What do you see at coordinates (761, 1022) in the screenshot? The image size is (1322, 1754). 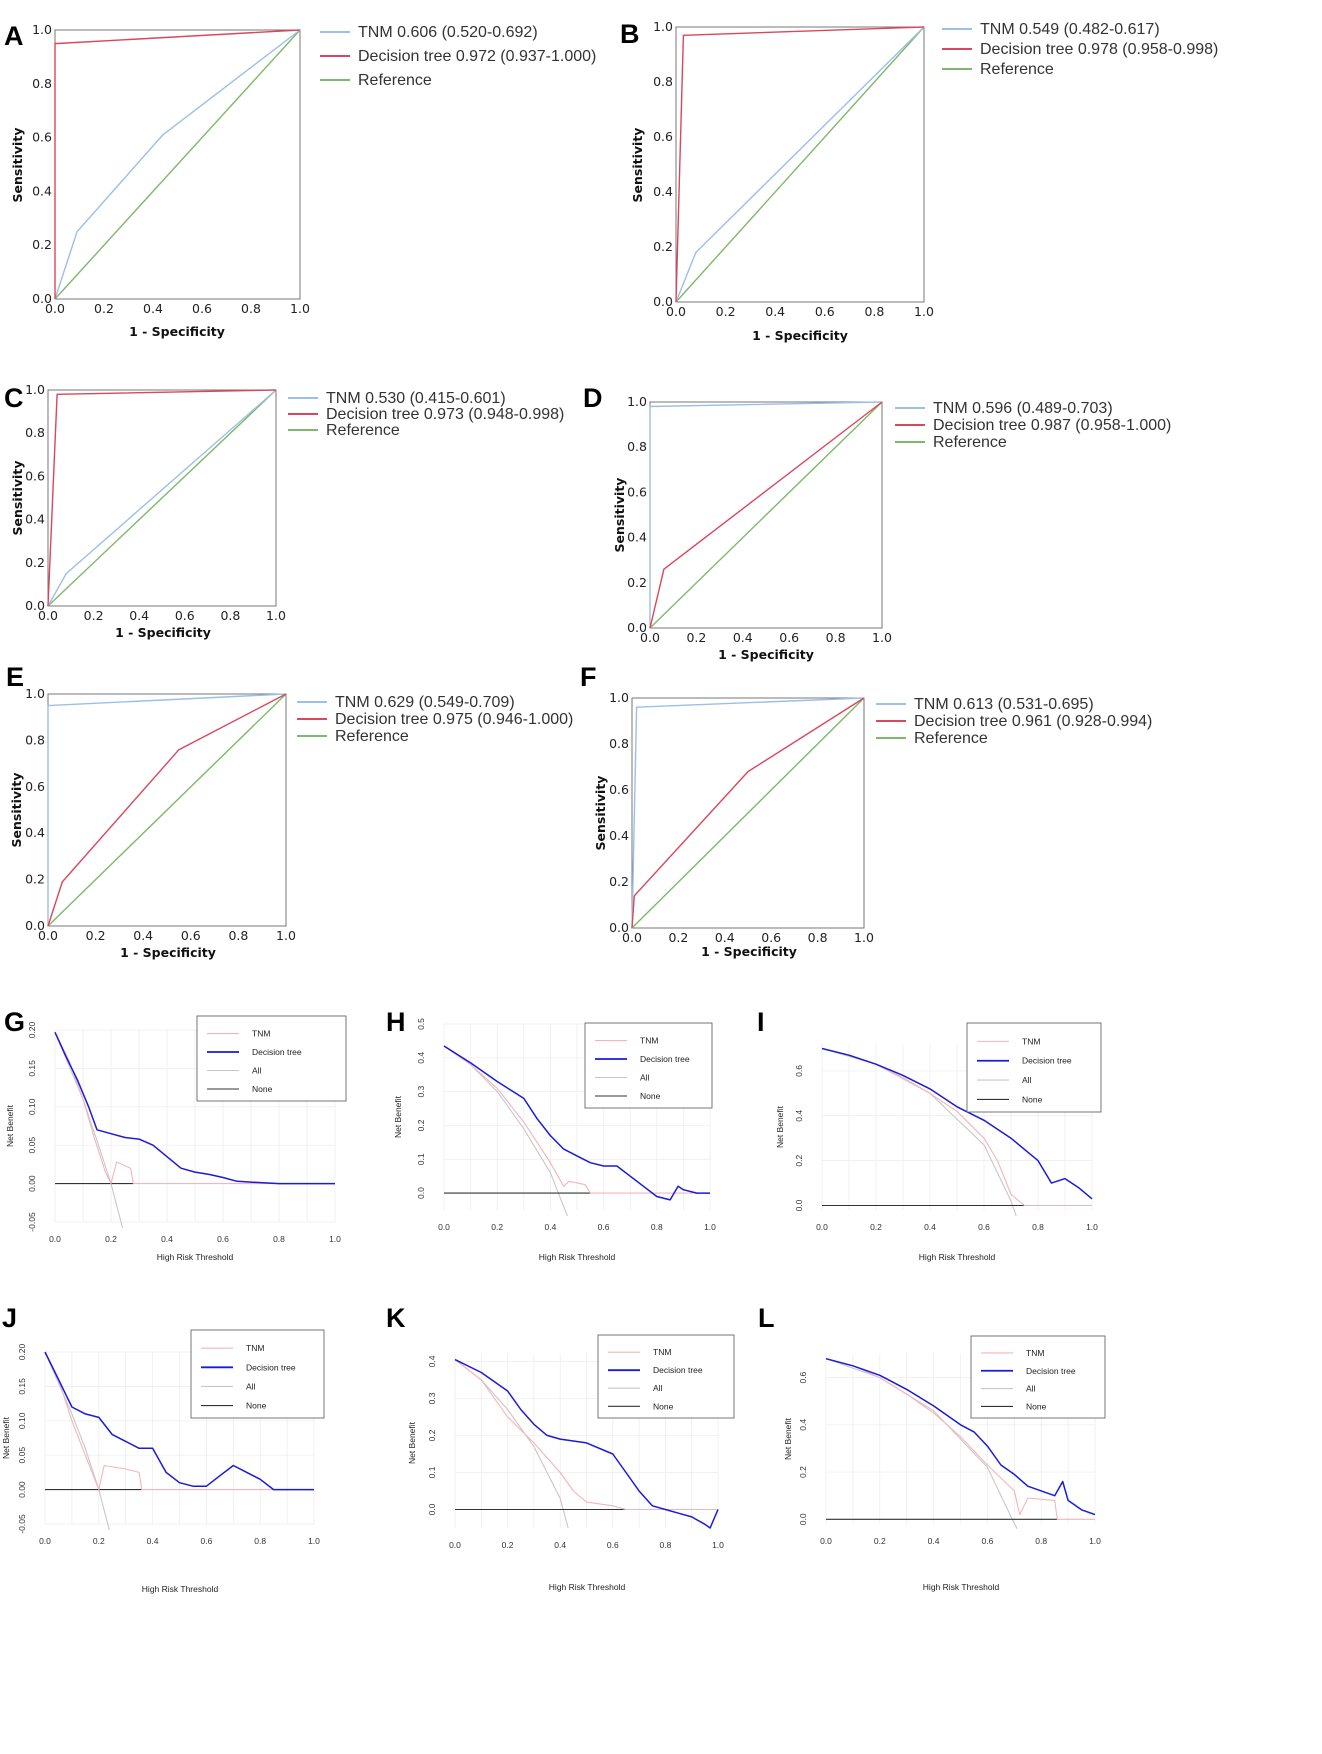 I see `panel-label: I` at bounding box center [761, 1022].